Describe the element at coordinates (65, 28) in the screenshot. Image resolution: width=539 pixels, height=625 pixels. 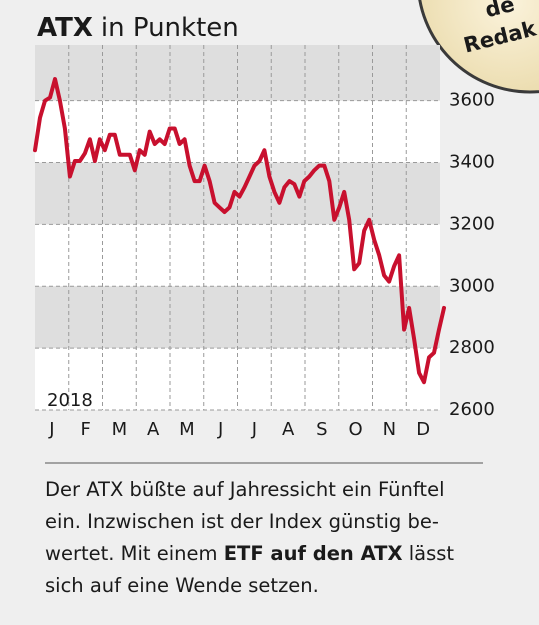
I see `title: ATX` at that location.